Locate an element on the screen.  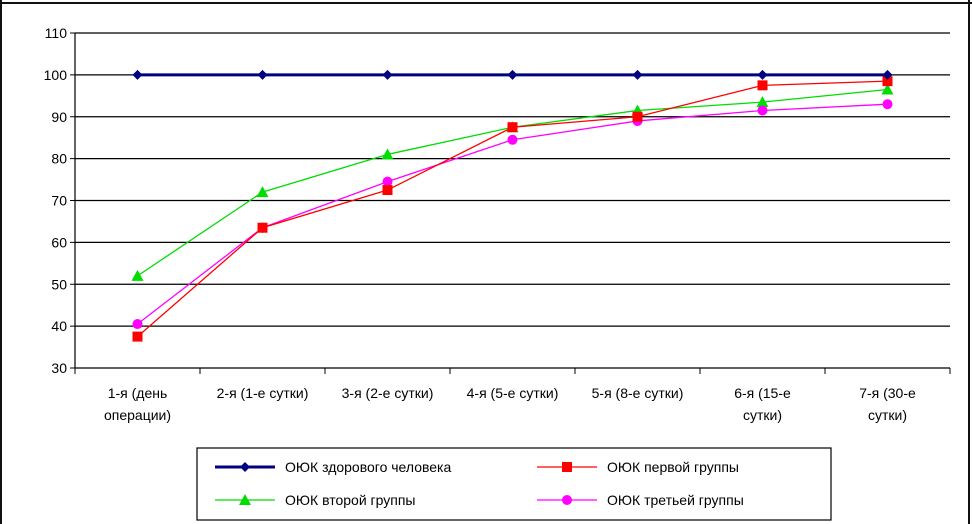
legend-item-1: ОЮК здорового человека is located at coordinates (333, 467).